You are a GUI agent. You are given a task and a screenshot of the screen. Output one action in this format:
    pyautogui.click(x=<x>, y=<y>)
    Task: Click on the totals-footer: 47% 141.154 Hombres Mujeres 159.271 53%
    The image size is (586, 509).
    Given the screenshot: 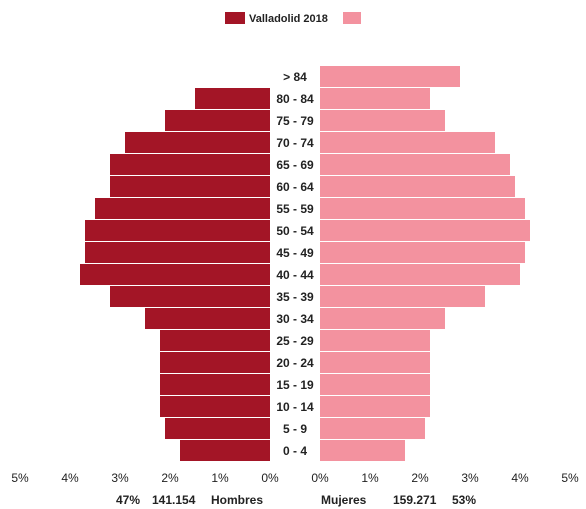 What is the action you would take?
    pyautogui.click(x=296, y=500)
    